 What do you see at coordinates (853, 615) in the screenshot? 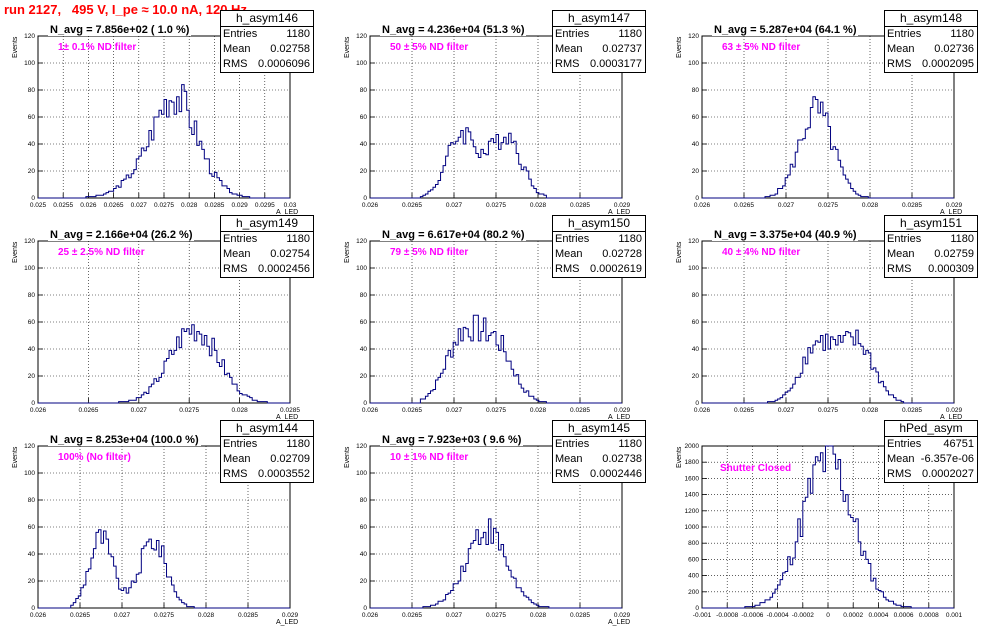
I see `x-tick-label: 0.0002` at bounding box center [853, 615].